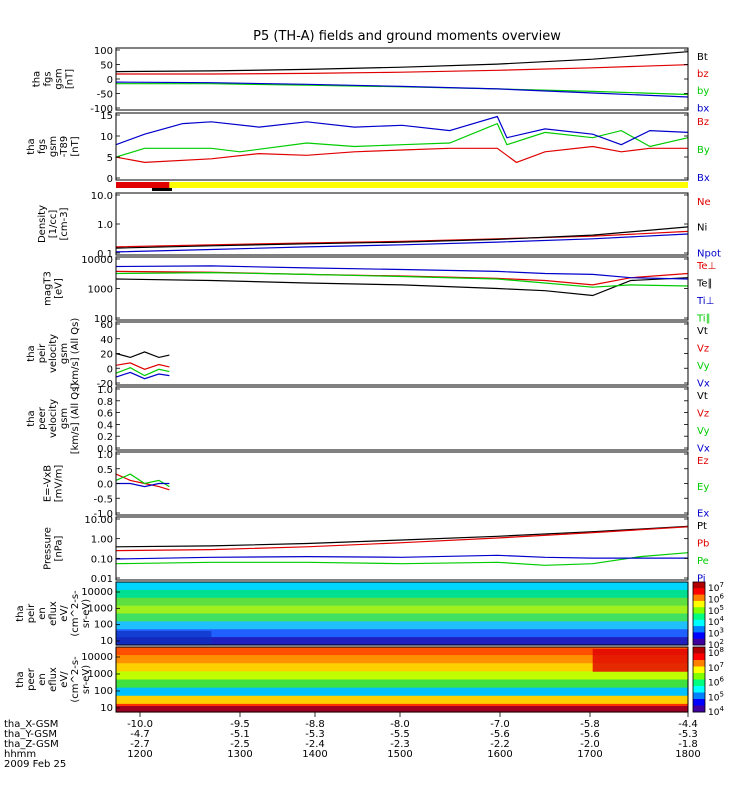 This screenshot has height=800, width=750. What do you see at coordinates (142, 366) in the screenshot?
I see `series-line-Vz` at bounding box center [142, 366].